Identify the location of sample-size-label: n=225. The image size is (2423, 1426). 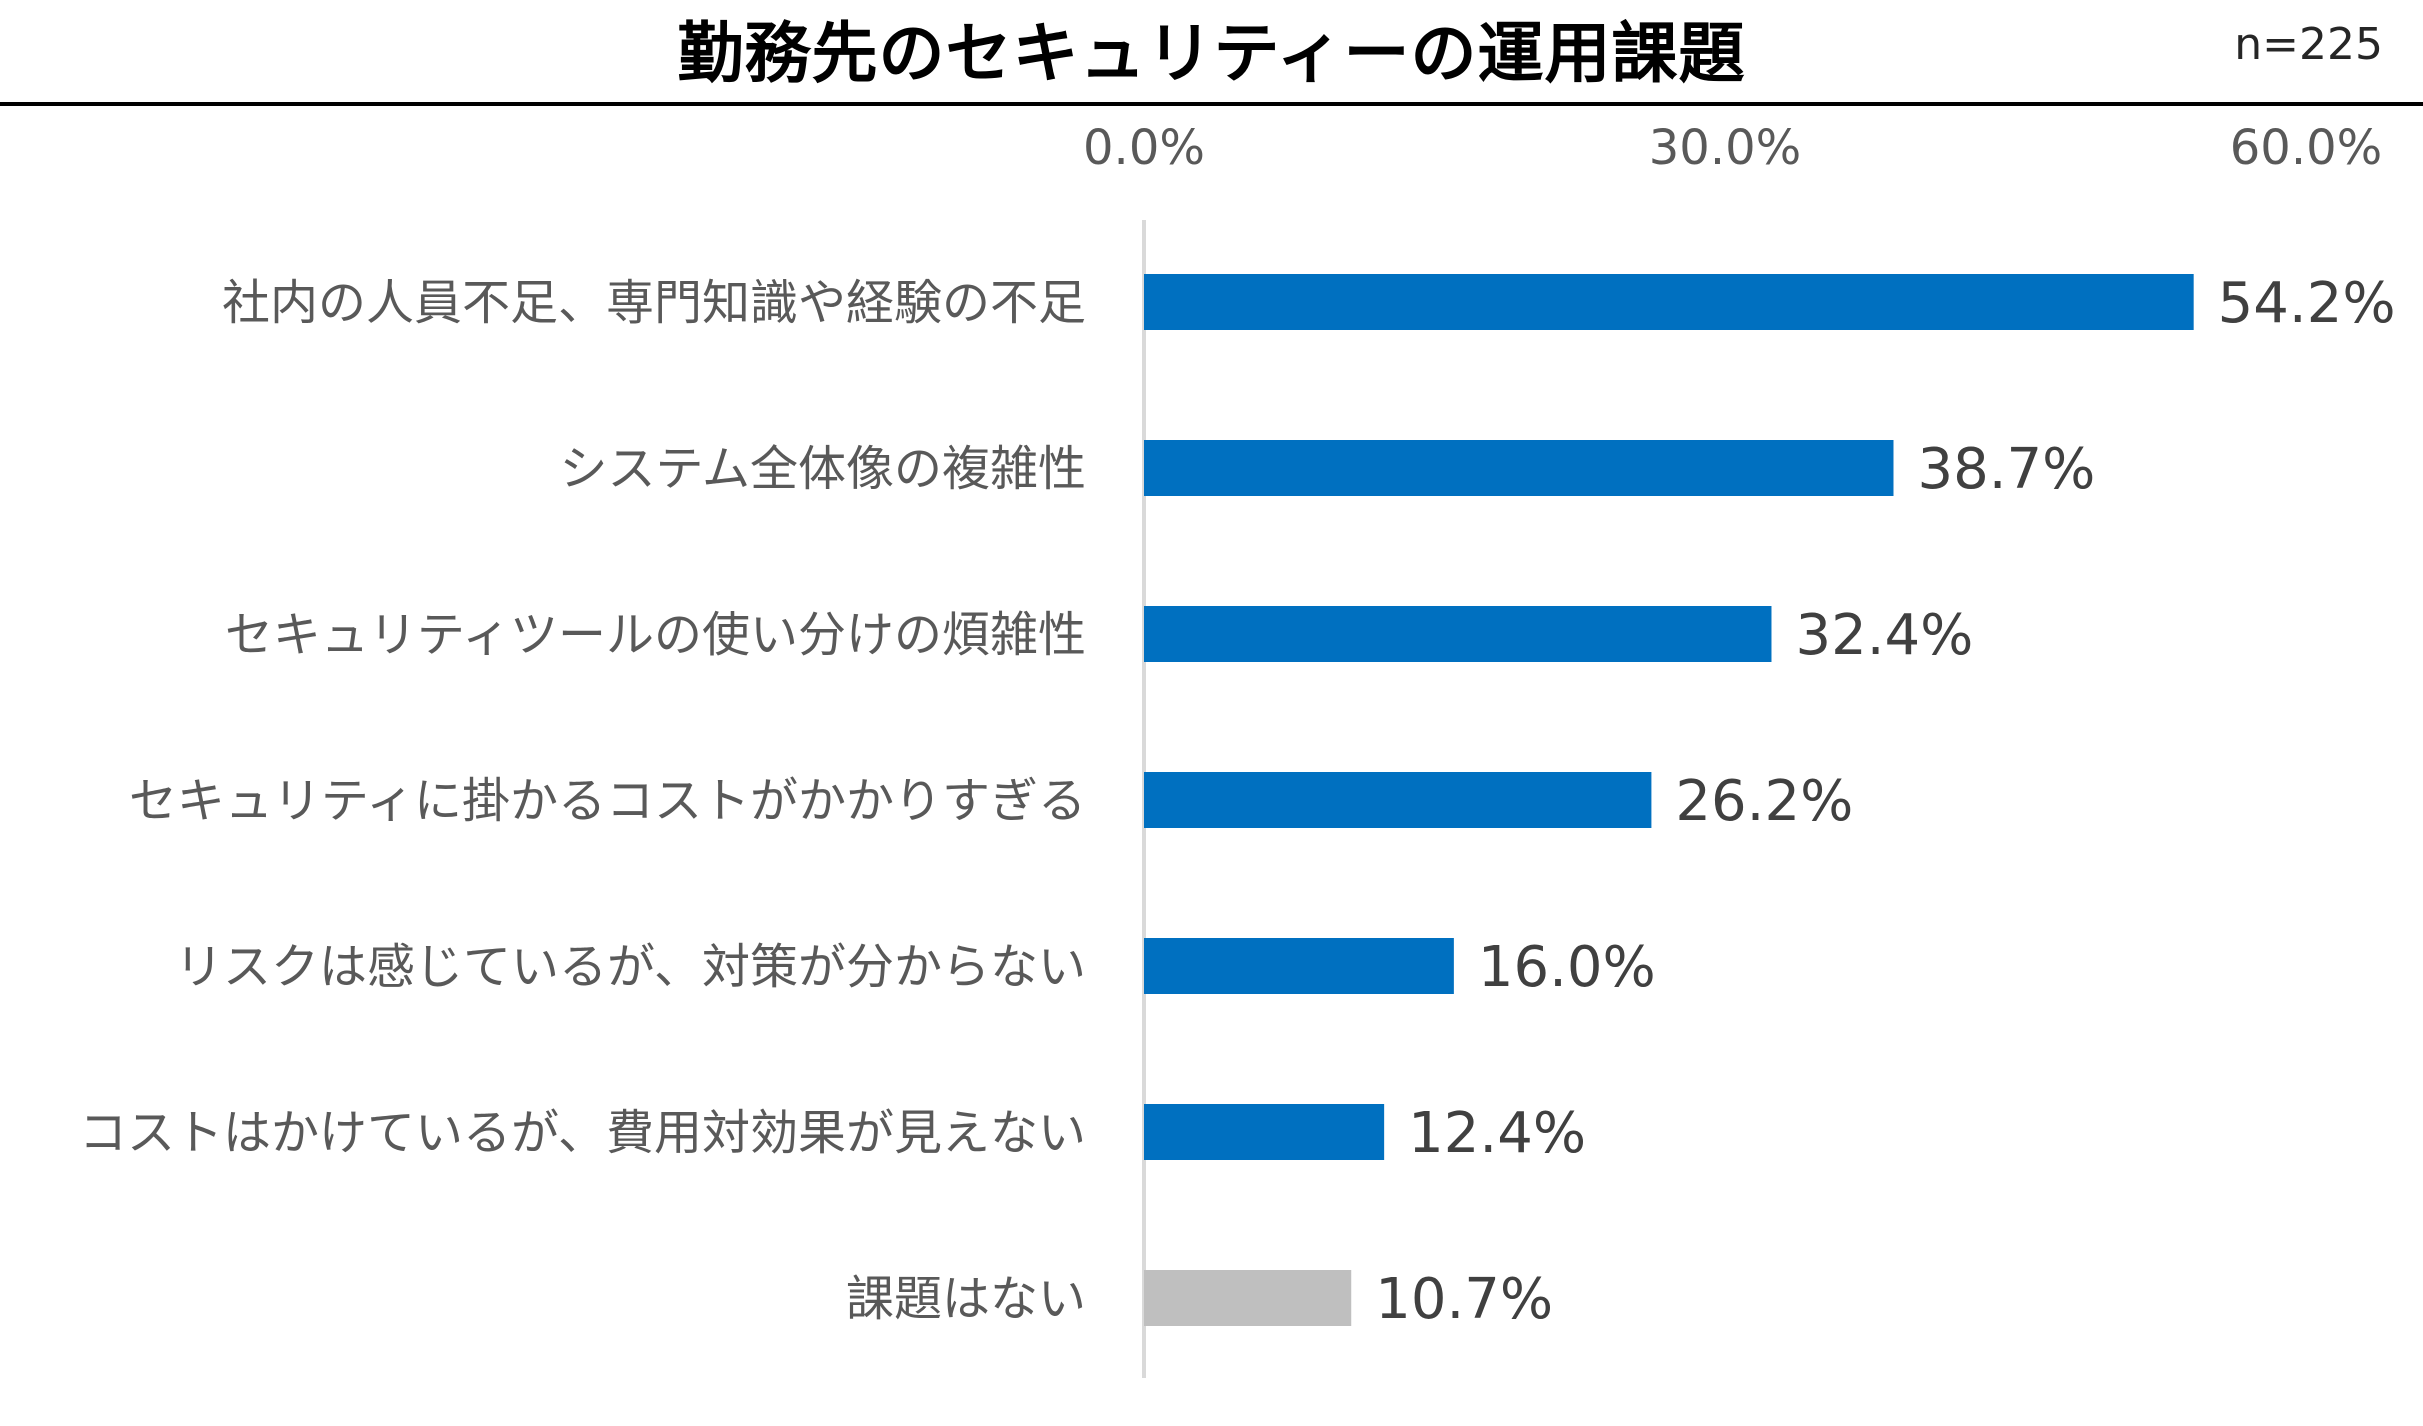
(2308, 44).